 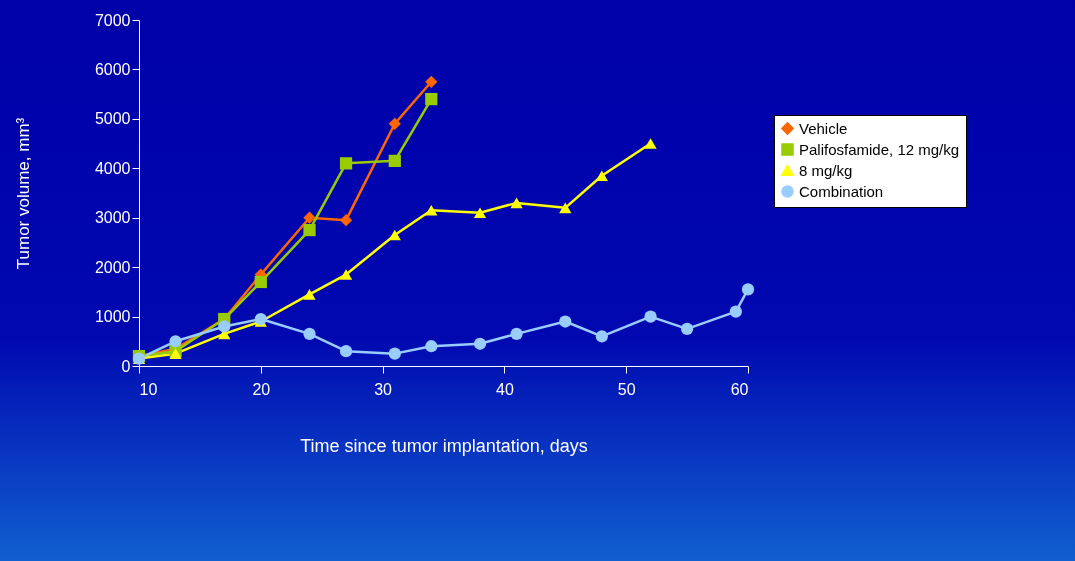 I want to click on legend-label: Combination, so click(x=841, y=191).